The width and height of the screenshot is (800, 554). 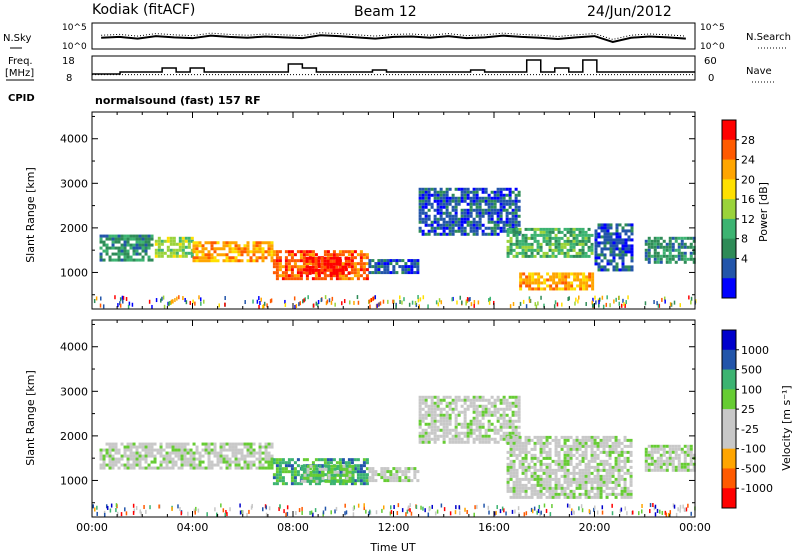 What do you see at coordinates (755, 350) in the screenshot?
I see `colorbar-tick-label: 1000` at bounding box center [755, 350].